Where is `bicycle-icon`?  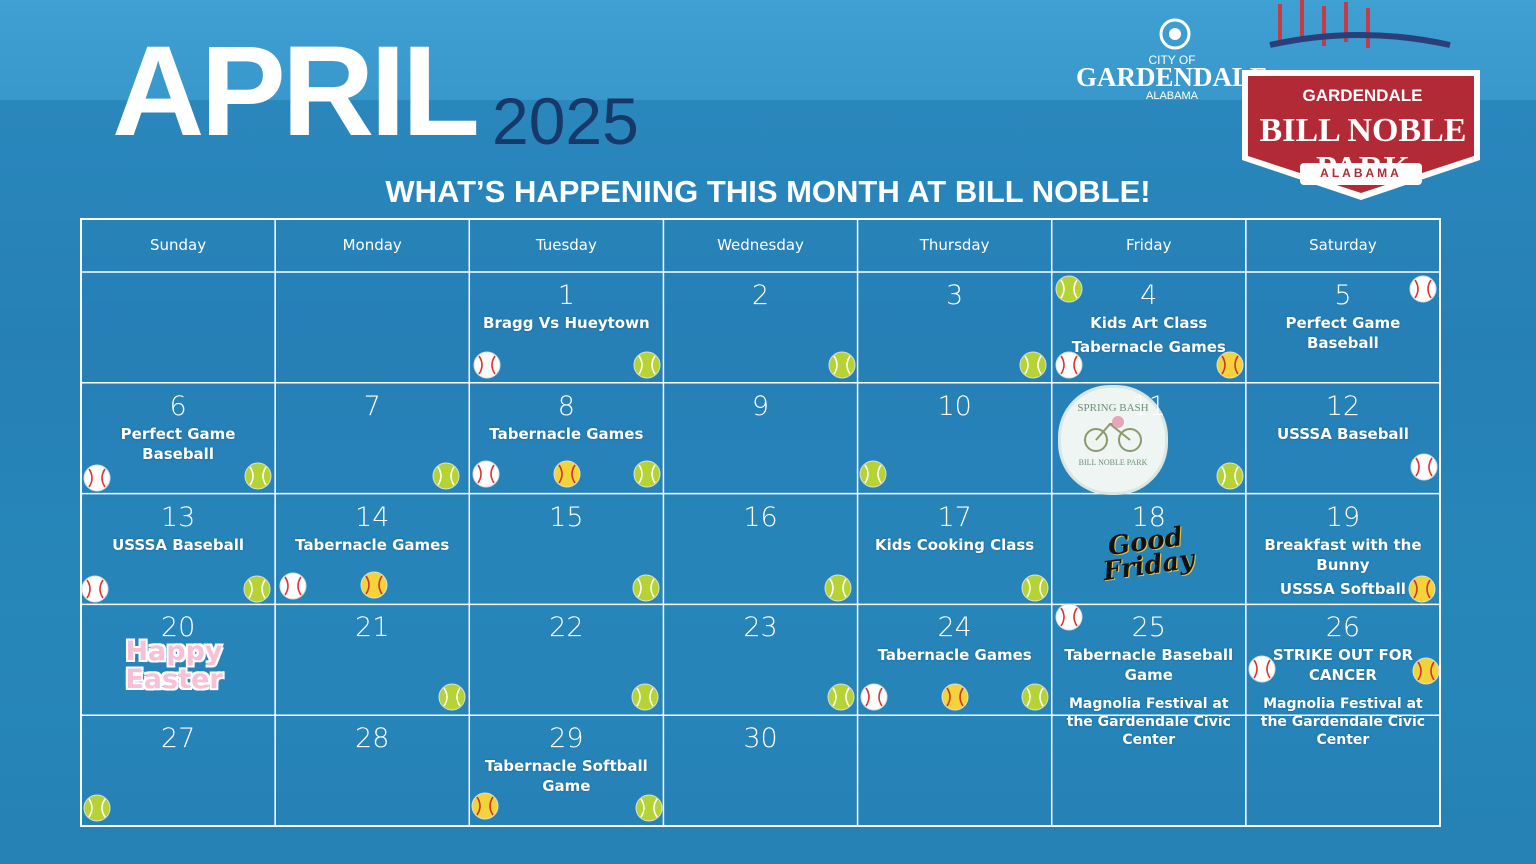
bicycle-icon is located at coordinates (1113, 434).